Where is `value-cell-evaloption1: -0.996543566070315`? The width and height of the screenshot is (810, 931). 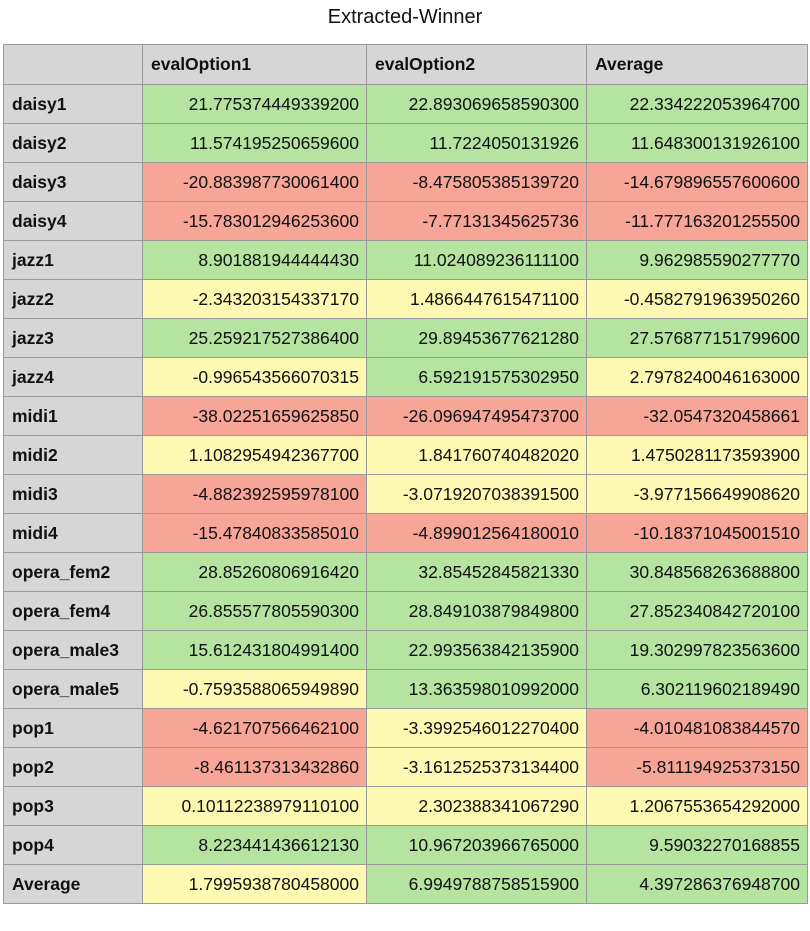
value-cell-evaloption1: -0.996543566070315 is located at coordinates (254, 377).